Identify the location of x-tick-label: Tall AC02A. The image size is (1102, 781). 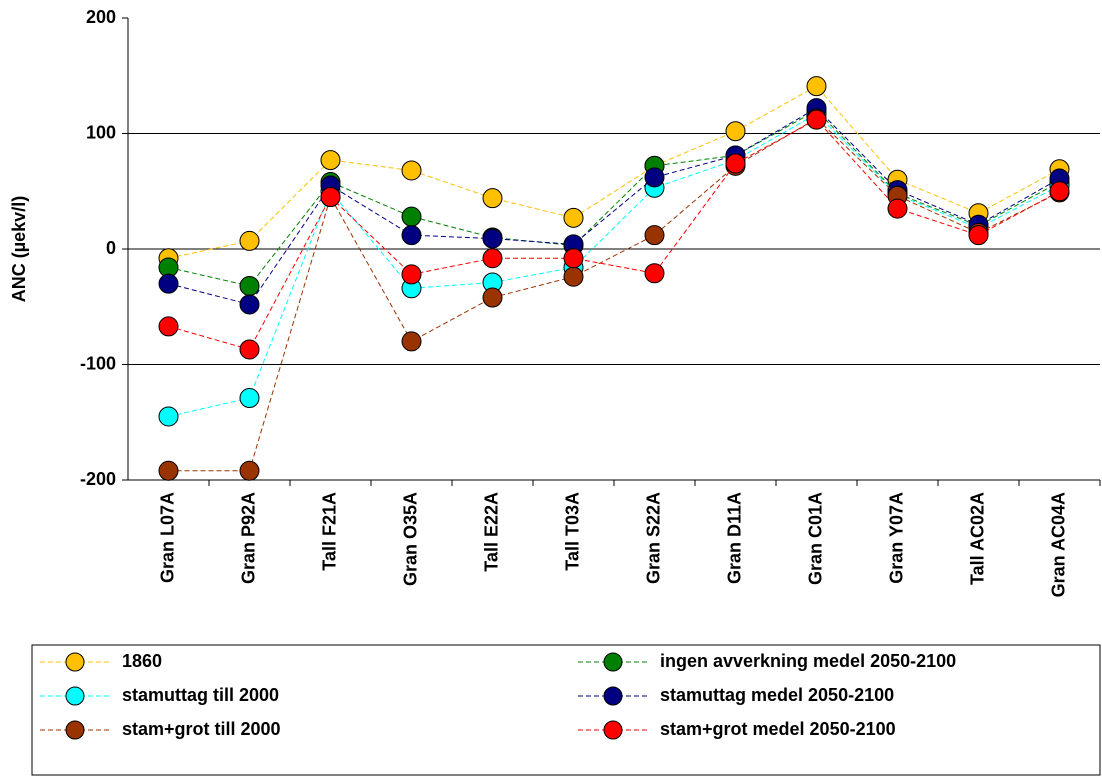
(977, 538).